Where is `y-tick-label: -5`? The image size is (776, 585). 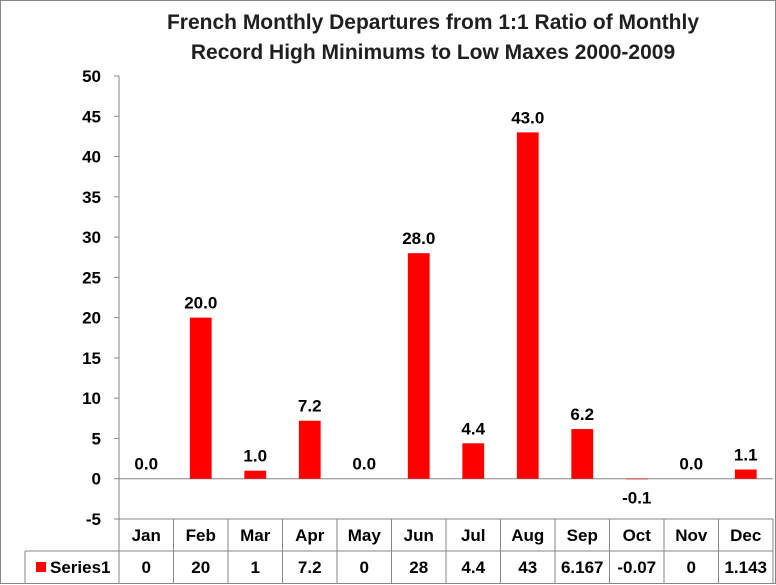 y-tick-label: -5 is located at coordinates (93, 519).